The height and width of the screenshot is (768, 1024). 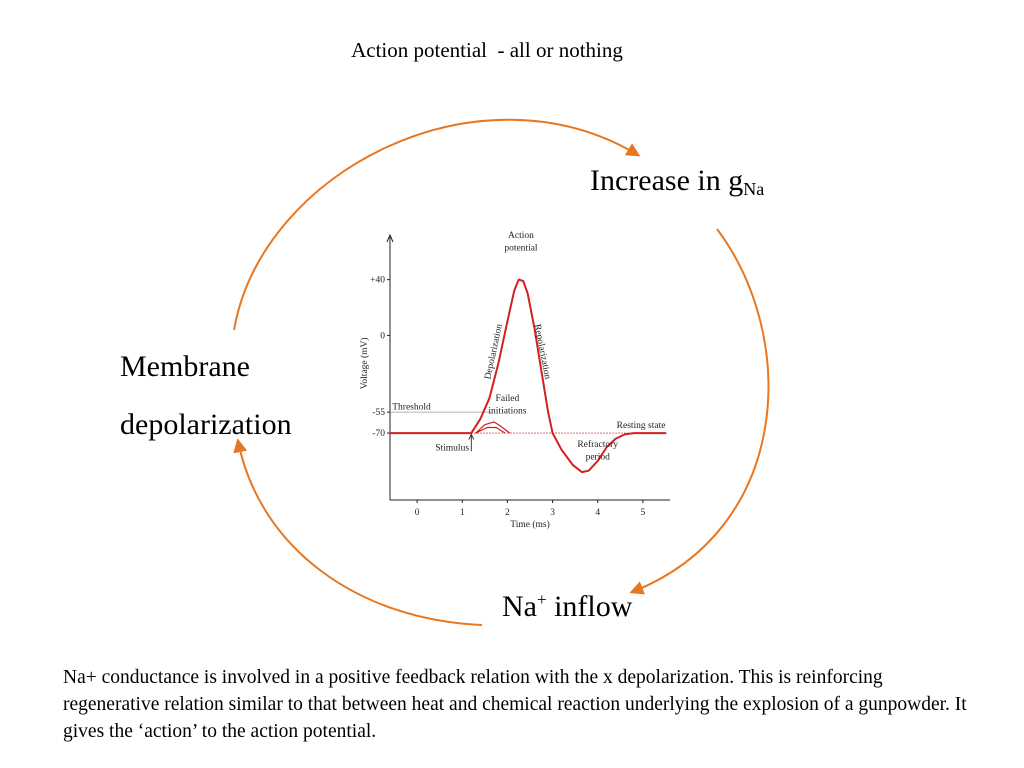 What do you see at coordinates (378, 434) in the screenshot?
I see `y-tick-label: -70` at bounding box center [378, 434].